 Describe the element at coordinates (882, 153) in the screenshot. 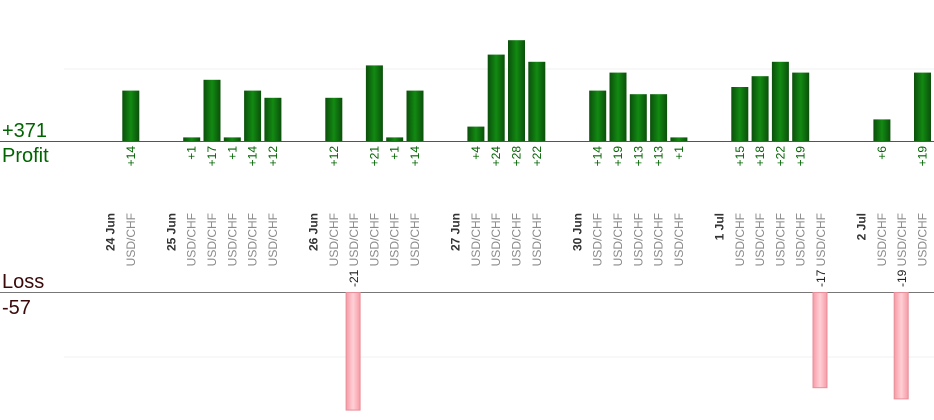

I see `profit-value-label: +6` at that location.